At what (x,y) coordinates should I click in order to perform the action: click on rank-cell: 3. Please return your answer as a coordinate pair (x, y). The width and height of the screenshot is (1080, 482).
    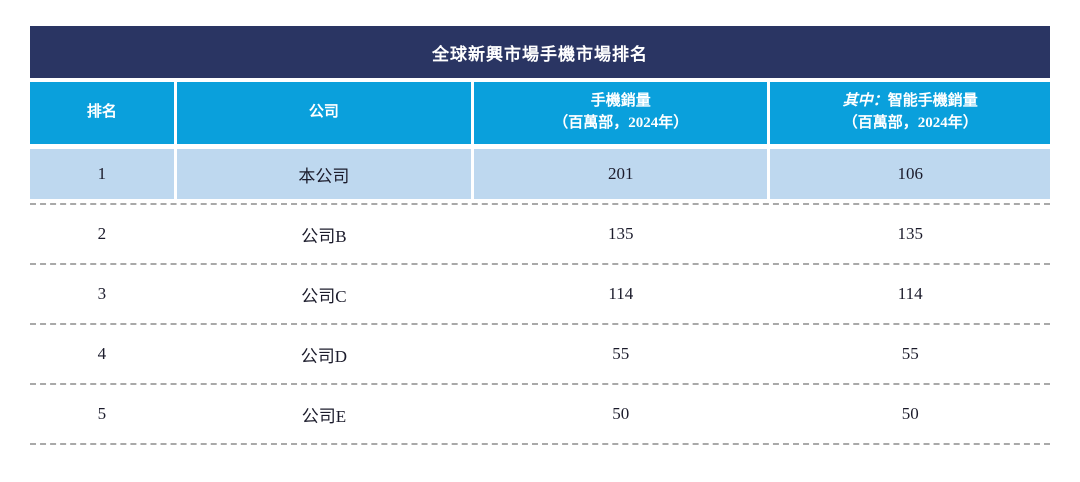
    Looking at the image, I should click on (102, 294).